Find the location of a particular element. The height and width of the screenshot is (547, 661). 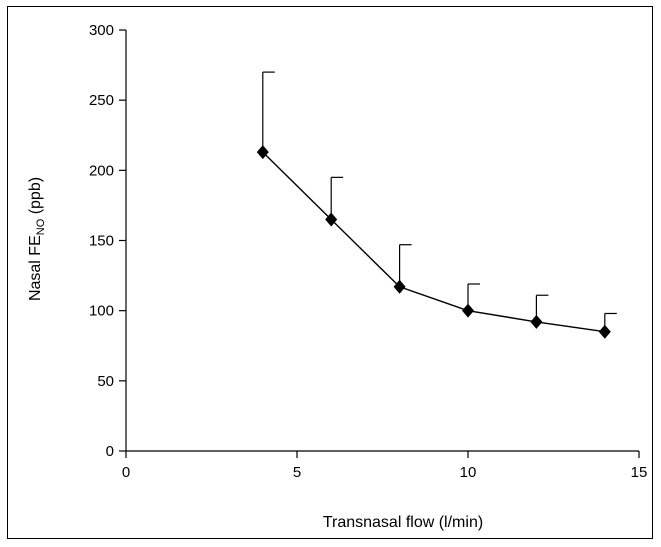

y-tick-label: 200 is located at coordinates (101, 170).